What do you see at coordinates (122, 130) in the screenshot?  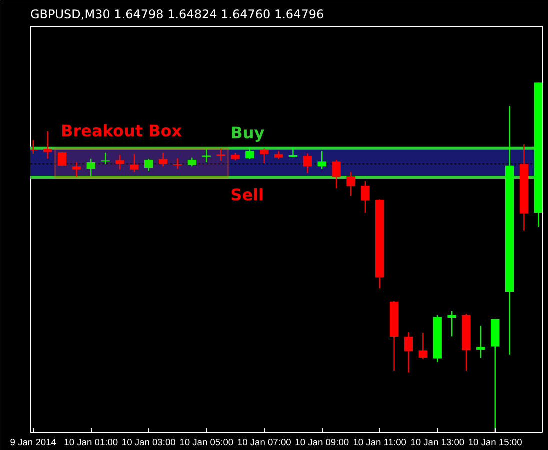 I see `band-label: Breakout Box` at bounding box center [122, 130].